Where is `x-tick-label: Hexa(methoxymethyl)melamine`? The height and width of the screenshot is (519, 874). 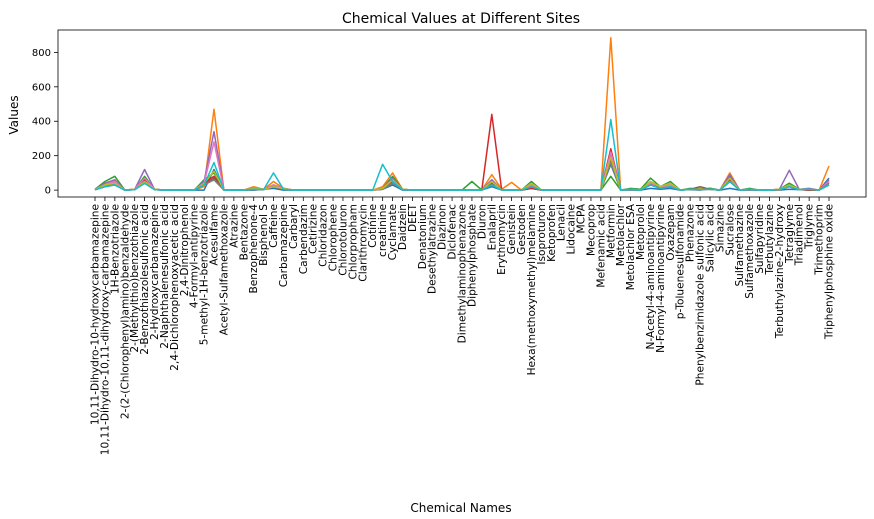 x-tick-label: Hexa(methoxymethyl)melamine is located at coordinates (532, 289).